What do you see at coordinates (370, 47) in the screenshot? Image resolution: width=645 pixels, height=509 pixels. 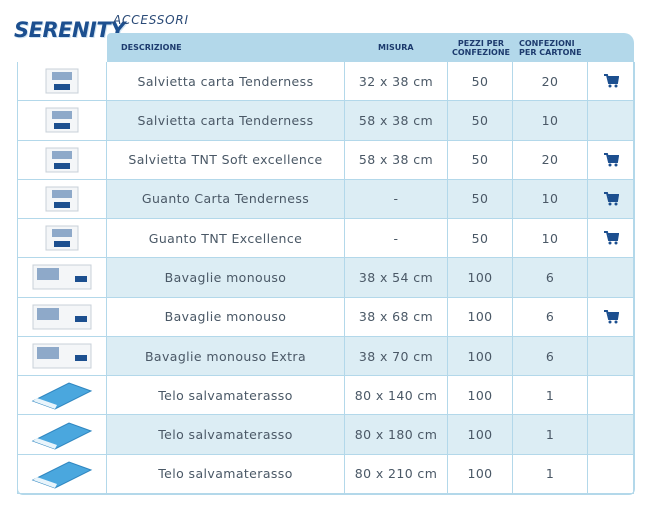 I see `header-bar` at bounding box center [370, 47].